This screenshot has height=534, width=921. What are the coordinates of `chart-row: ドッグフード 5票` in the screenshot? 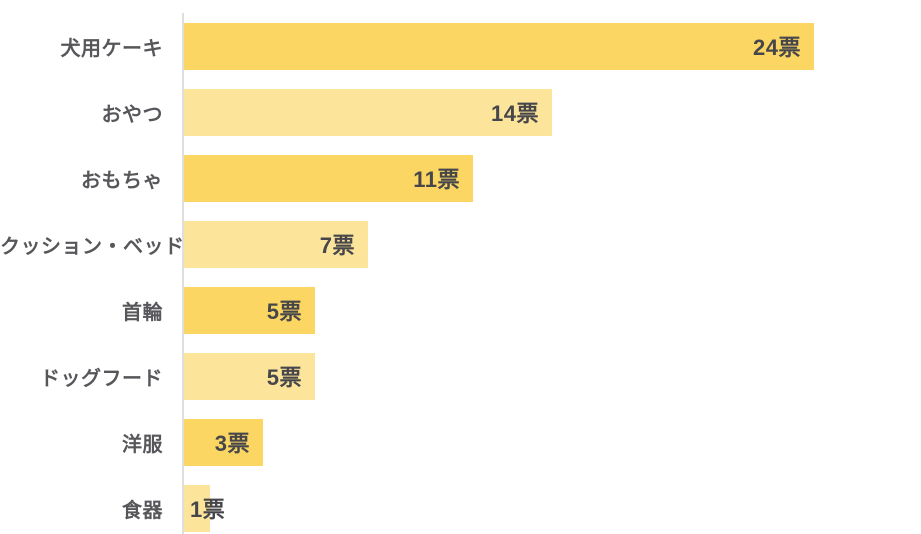 It's located at (460, 376).